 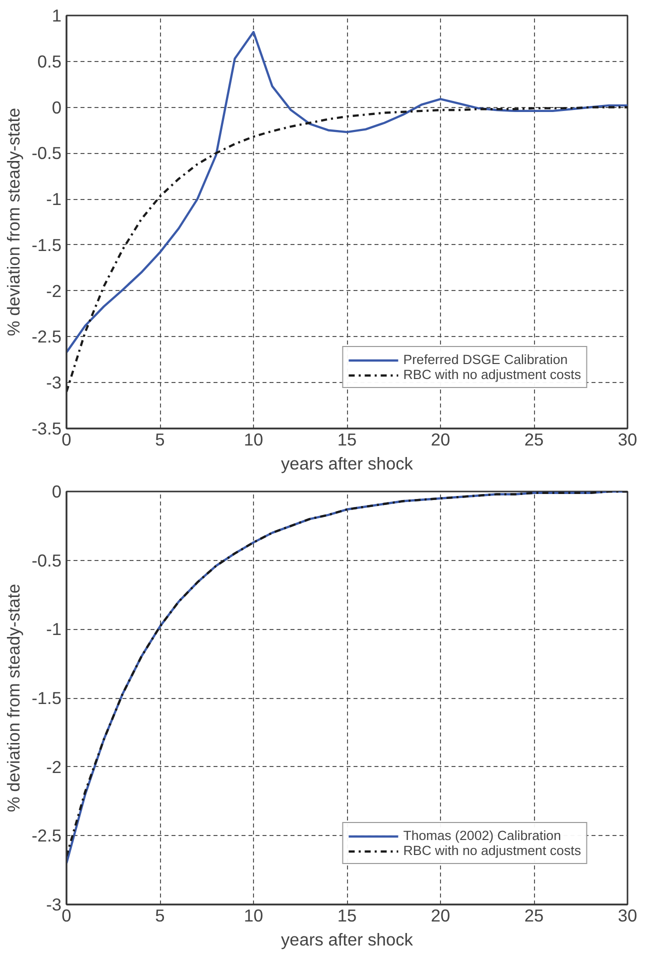 What do you see at coordinates (49, 61) in the screenshot?
I see `y-tick-label: 0.5` at bounding box center [49, 61].